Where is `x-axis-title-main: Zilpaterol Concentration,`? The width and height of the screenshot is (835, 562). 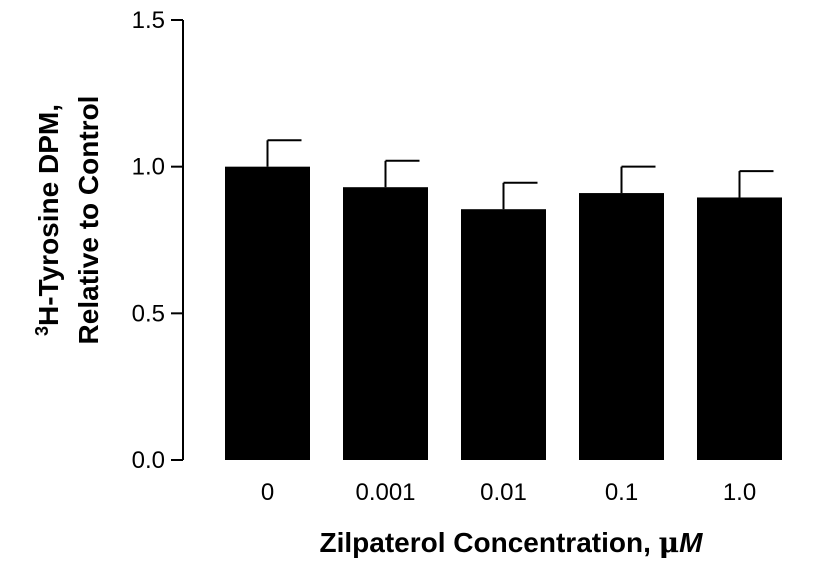
x-axis-title-main: Zilpaterol Concentration, is located at coordinates (489, 542).